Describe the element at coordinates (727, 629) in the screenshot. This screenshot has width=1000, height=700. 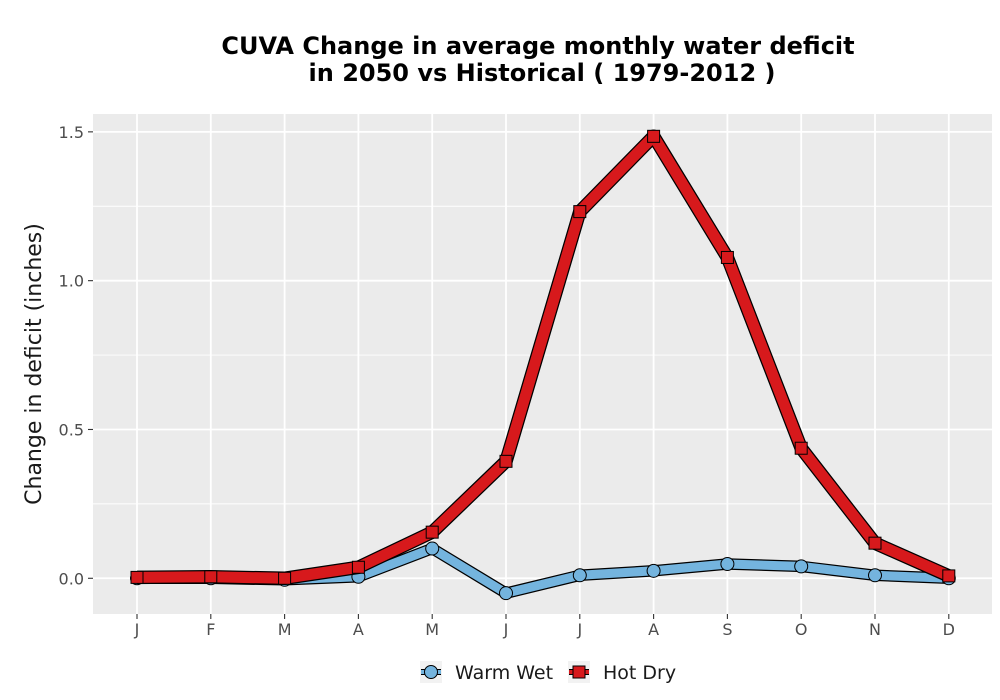
I see `x-tick-label: S` at that location.